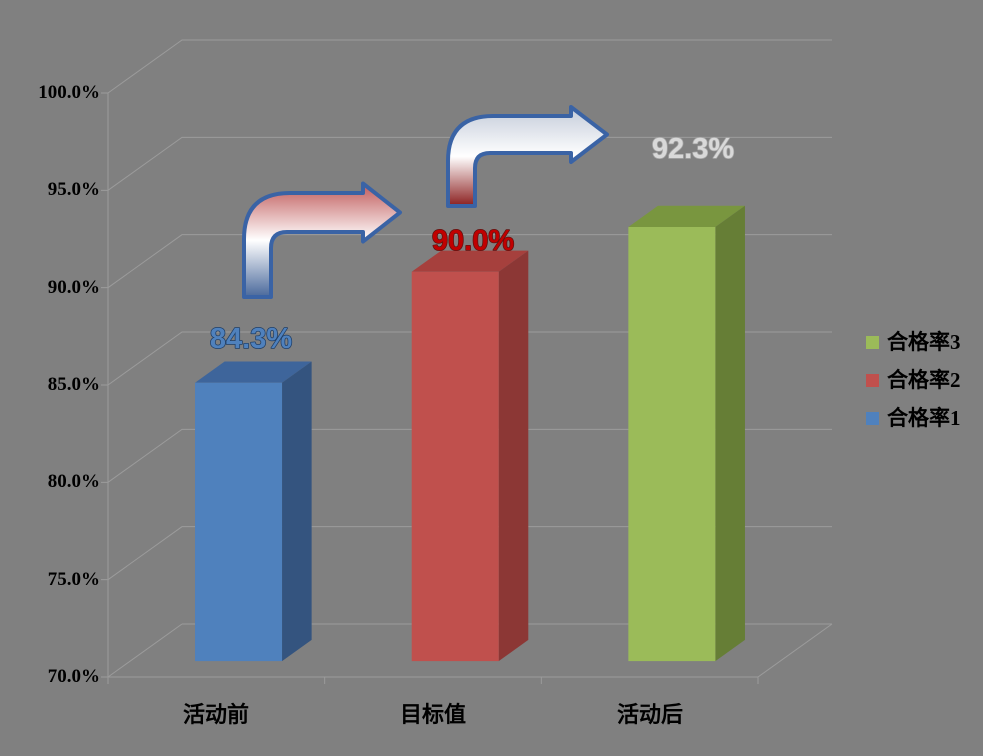 Image resolution: width=983 pixels, height=756 pixels. I want to click on y-tick-label-75: 75.0%, so click(73, 579).